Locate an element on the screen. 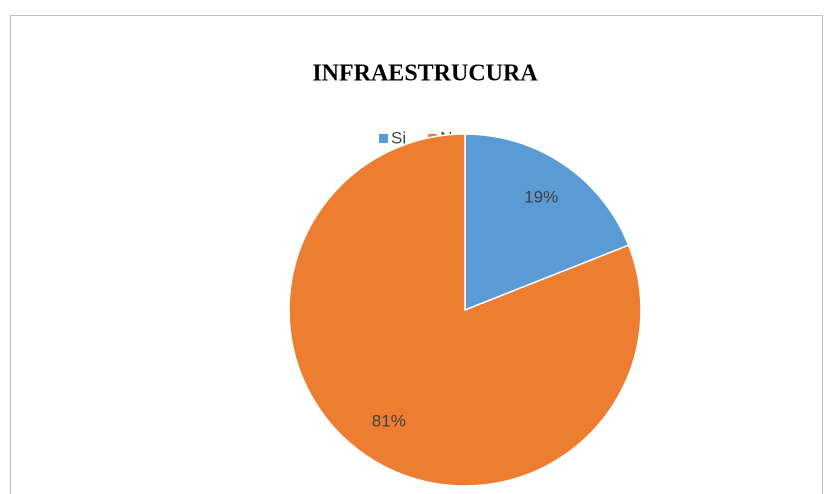 This screenshot has width=829, height=494. data-label: 81% is located at coordinates (389, 421).